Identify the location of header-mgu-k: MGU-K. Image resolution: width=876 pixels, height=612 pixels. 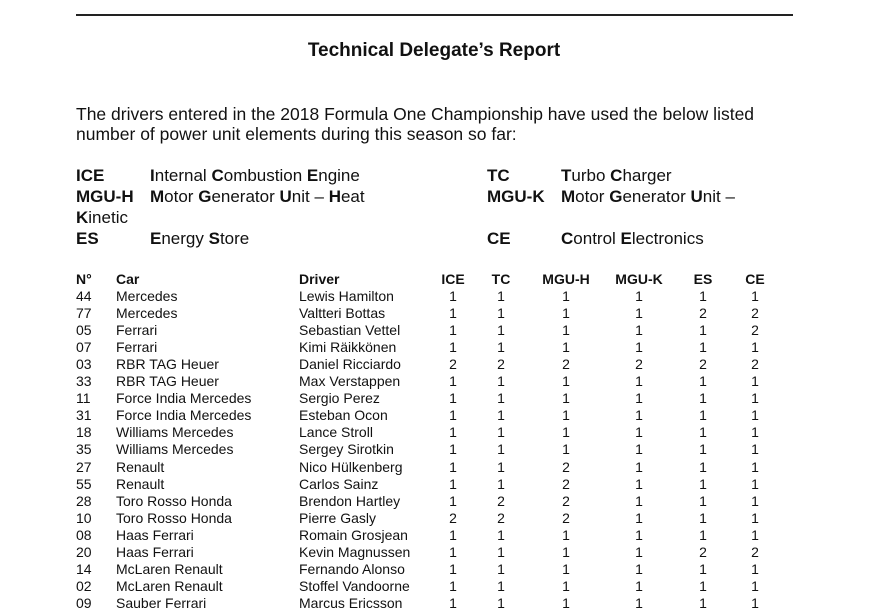
(639, 279).